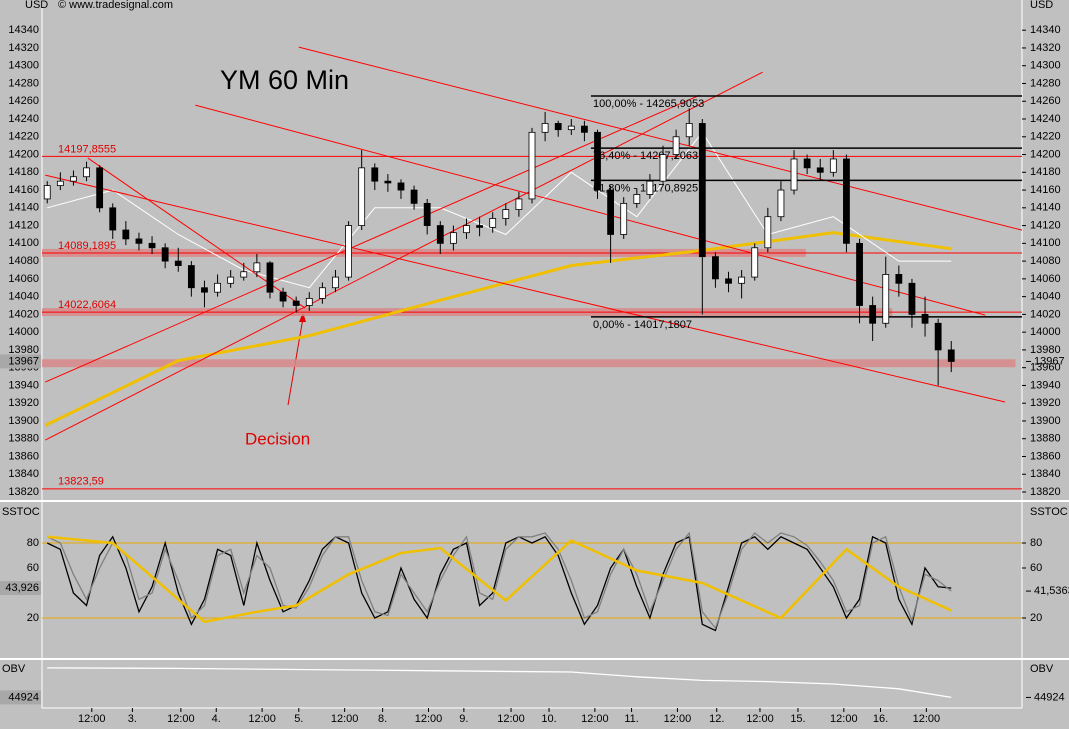  I want to click on current-box, so click(20, 361).